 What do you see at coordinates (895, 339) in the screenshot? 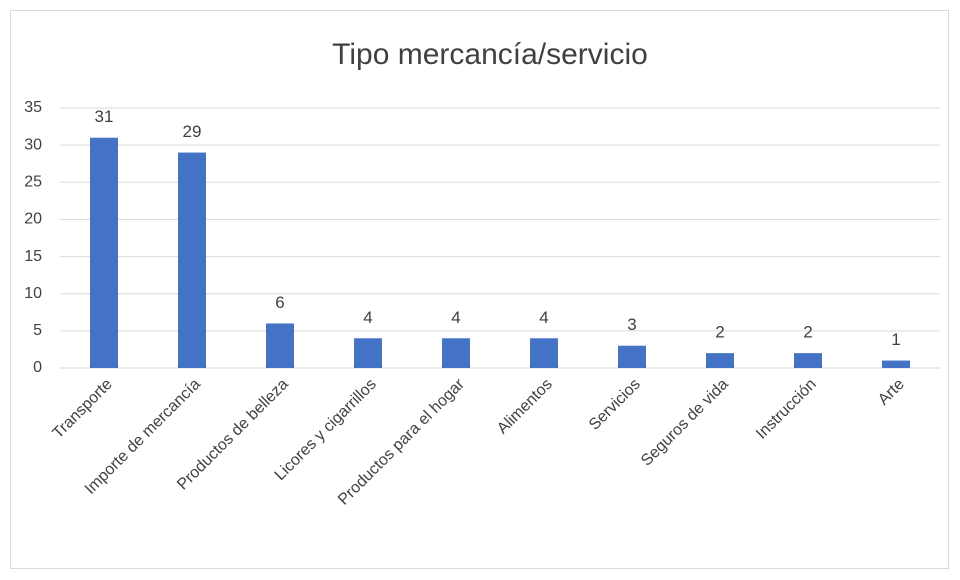
I see `data-label: 1` at bounding box center [895, 339].